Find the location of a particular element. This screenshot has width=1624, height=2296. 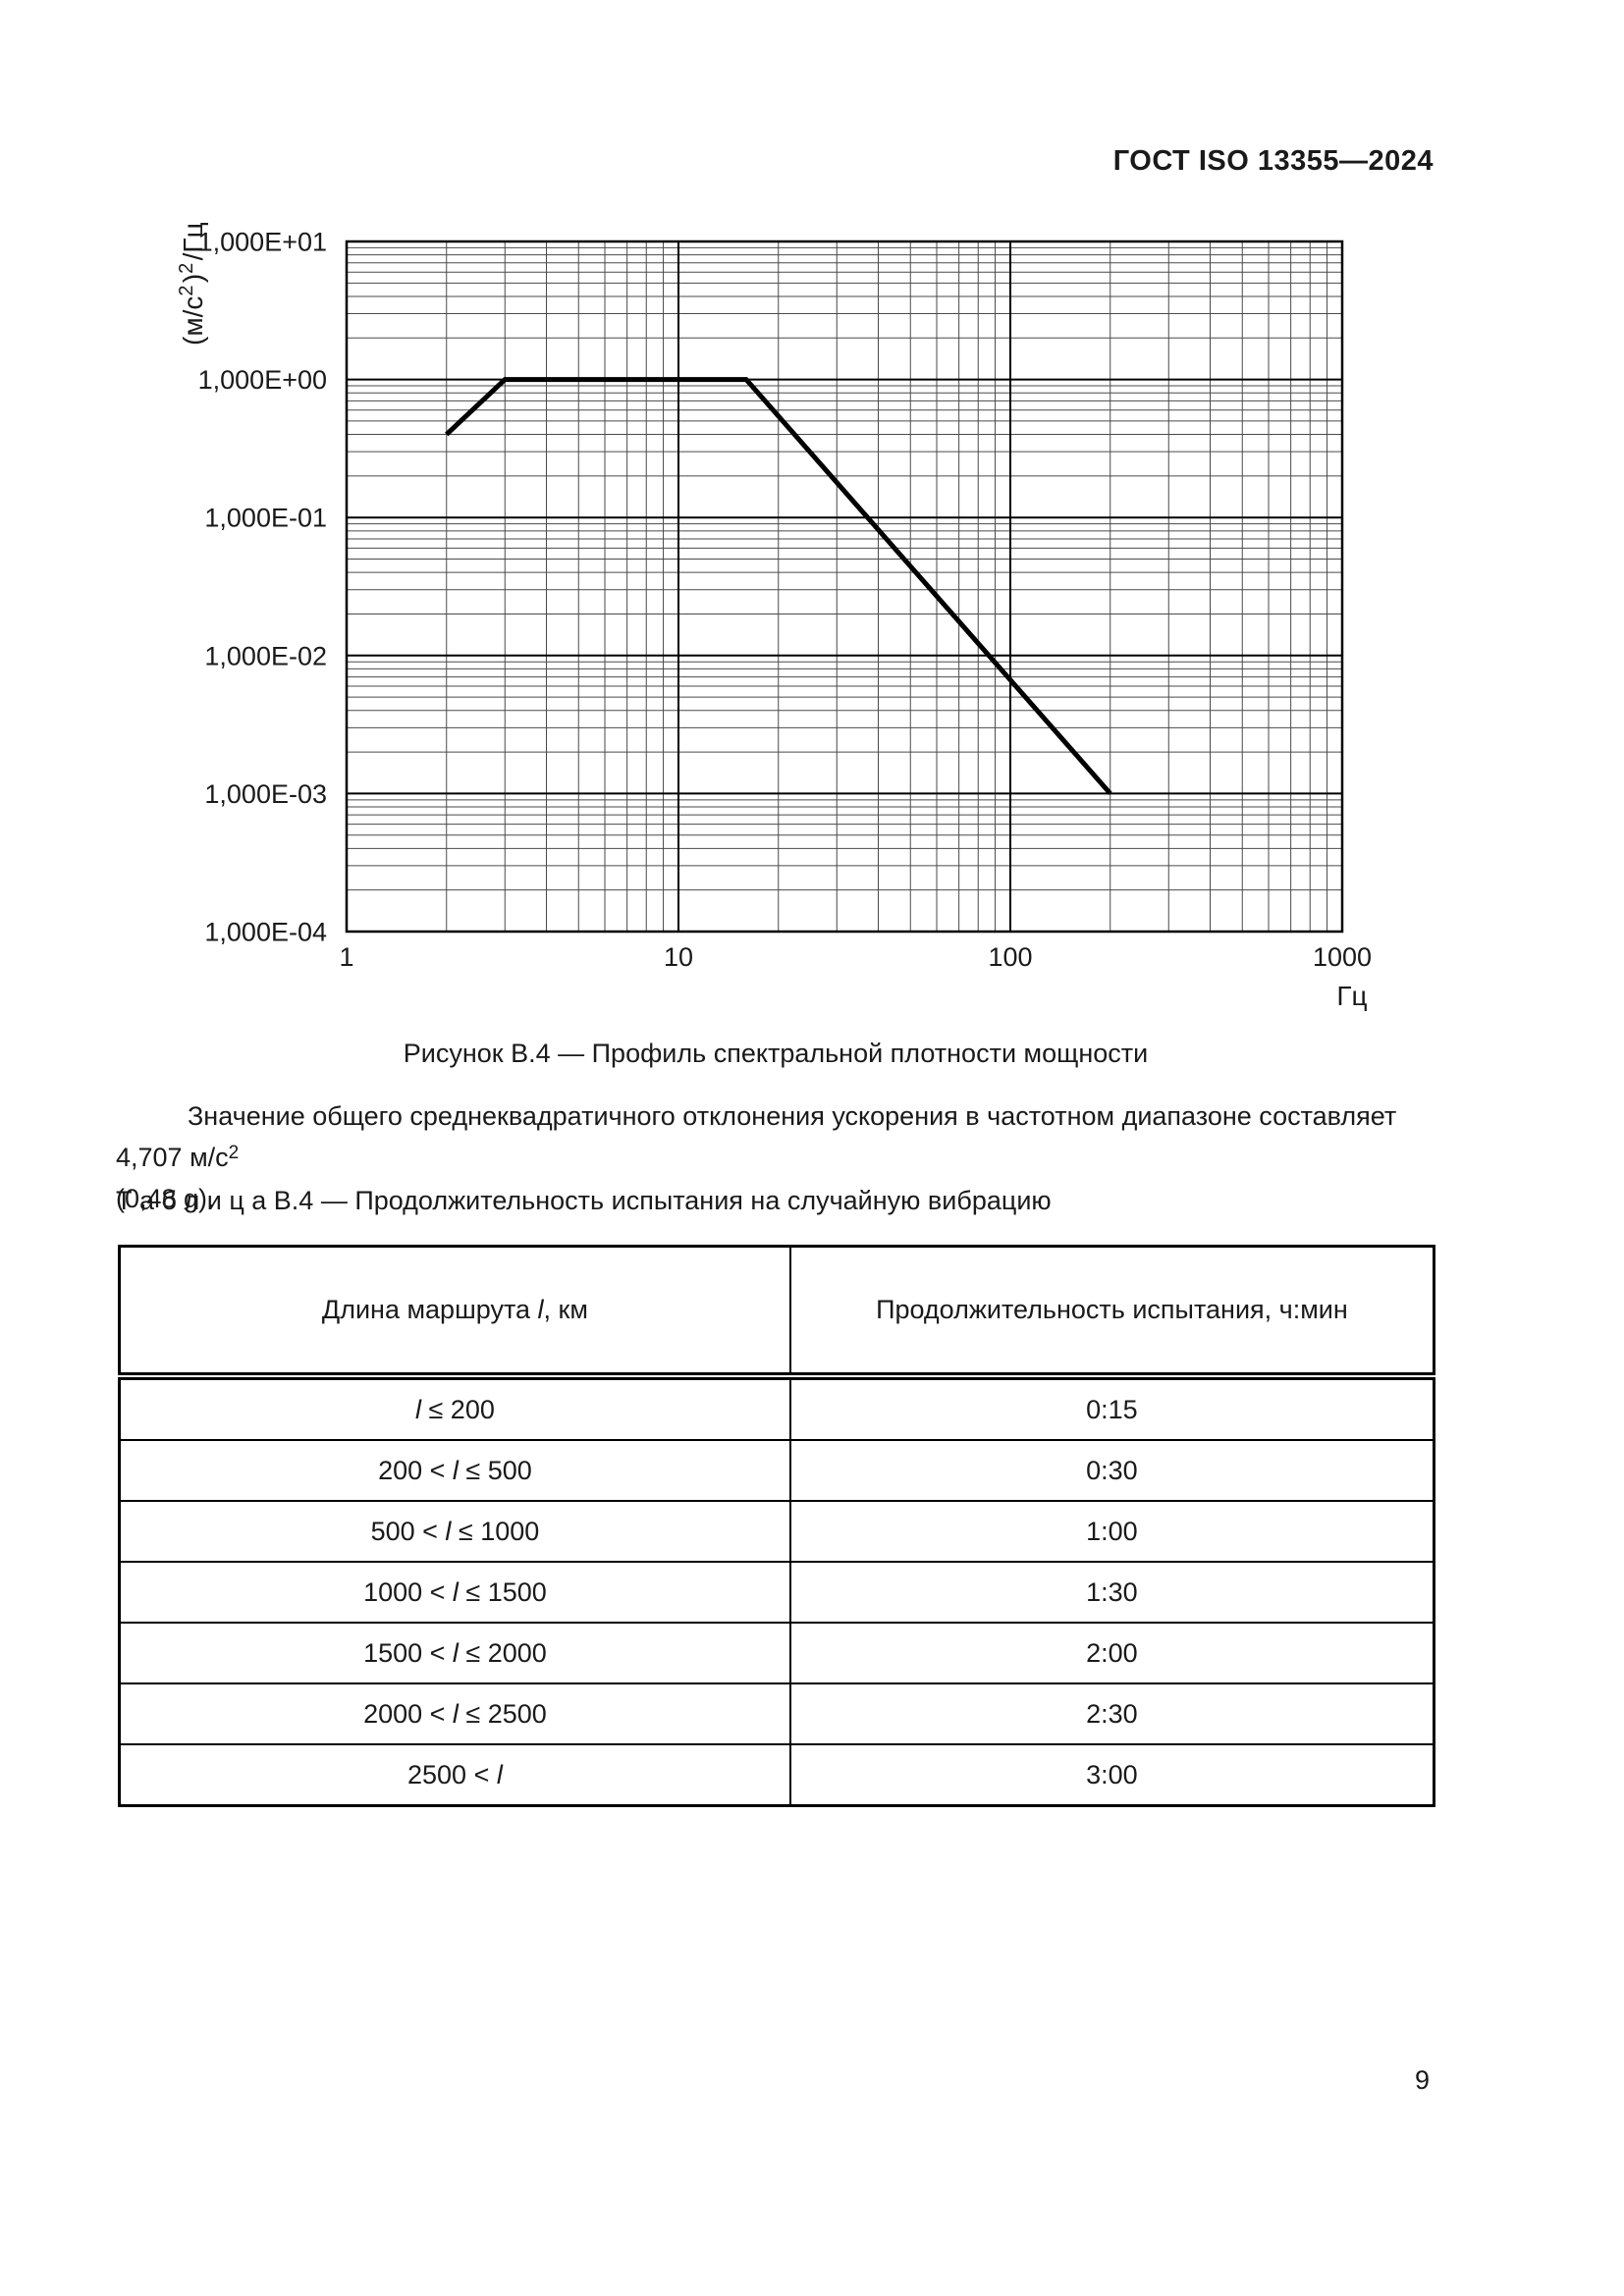

page-number: 9 is located at coordinates (1422, 2080).